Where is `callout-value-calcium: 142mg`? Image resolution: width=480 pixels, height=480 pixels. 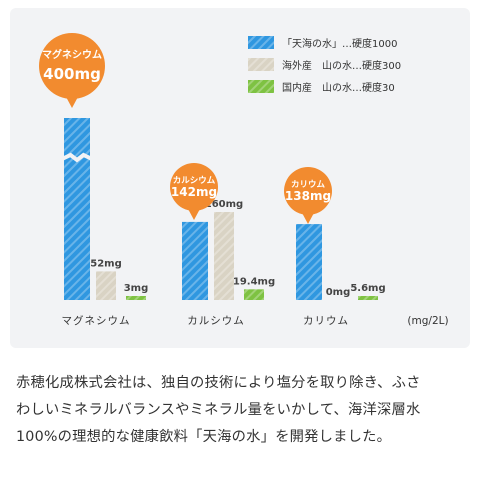
callout-value-calcium: 142mg is located at coordinates (194, 192).